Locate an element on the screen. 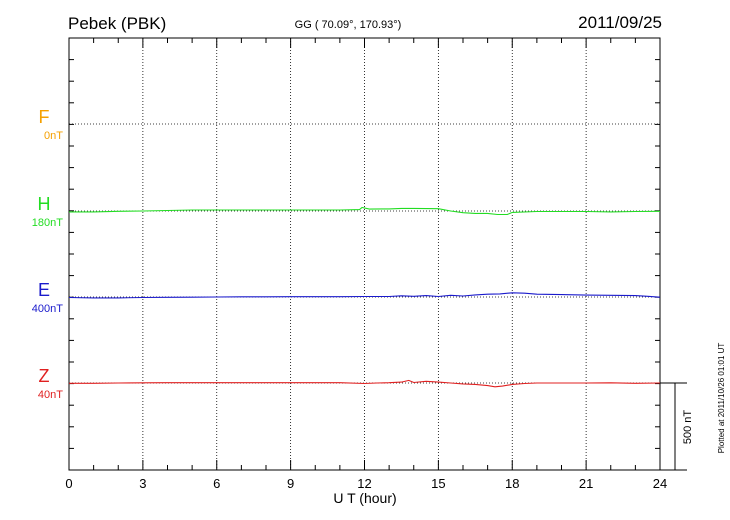 This screenshot has height=520, width=730. x-tick-label-0: 0 is located at coordinates (68, 483).